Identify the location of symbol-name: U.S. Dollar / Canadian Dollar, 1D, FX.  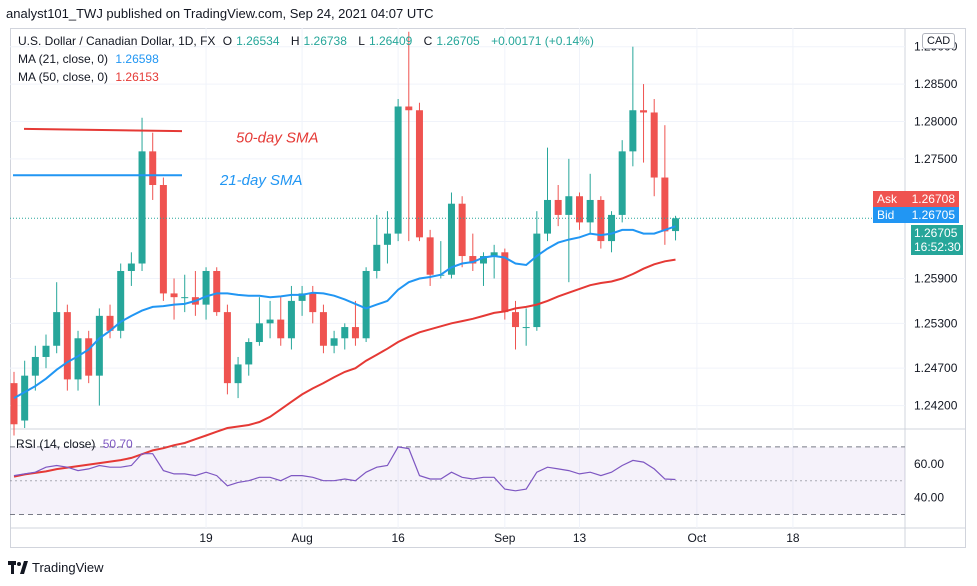
(117, 41).